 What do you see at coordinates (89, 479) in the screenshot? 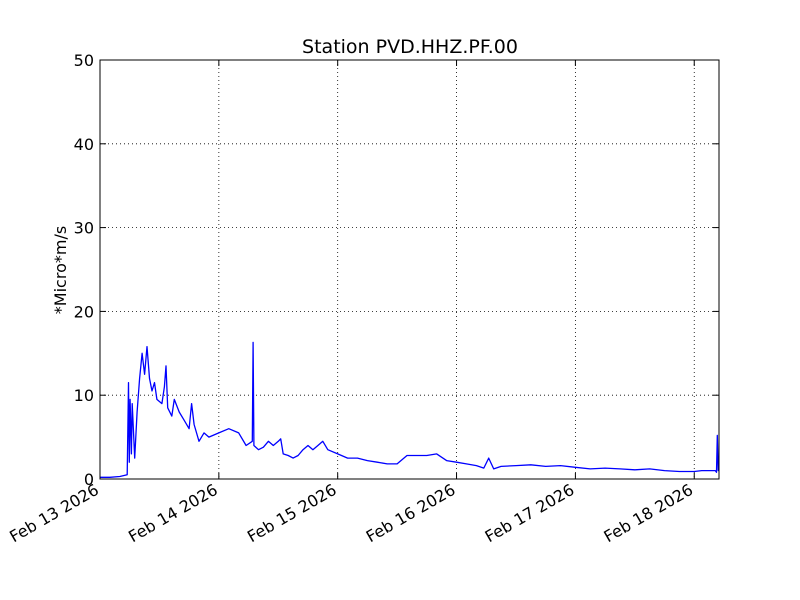
I see `y-tick-label: 0` at bounding box center [89, 479].